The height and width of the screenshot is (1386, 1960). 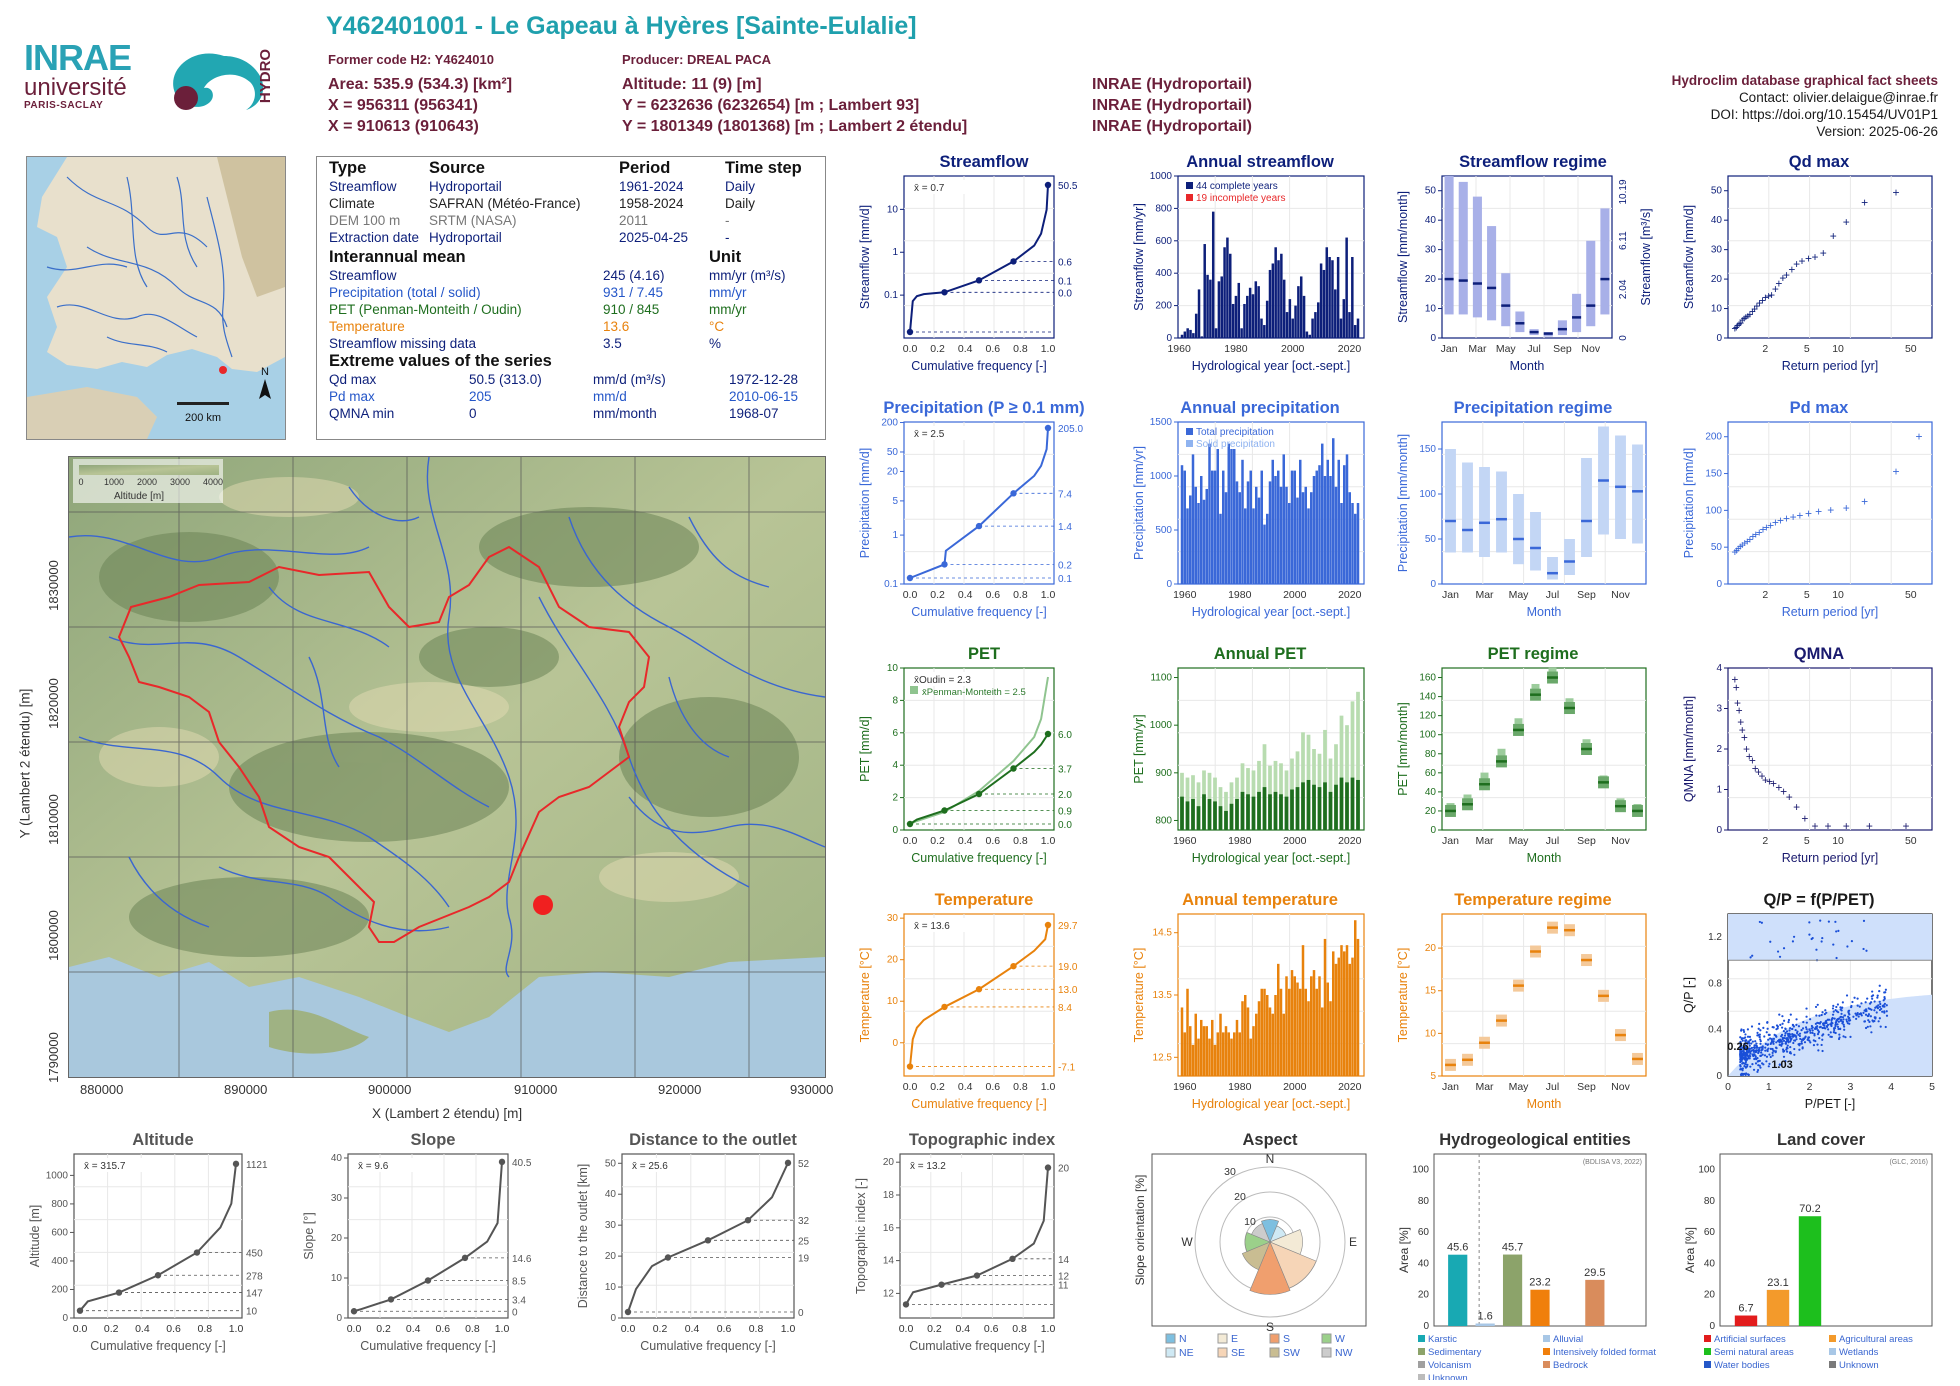 I want to click on quantile-label: 10, so click(x=252, y=1312).